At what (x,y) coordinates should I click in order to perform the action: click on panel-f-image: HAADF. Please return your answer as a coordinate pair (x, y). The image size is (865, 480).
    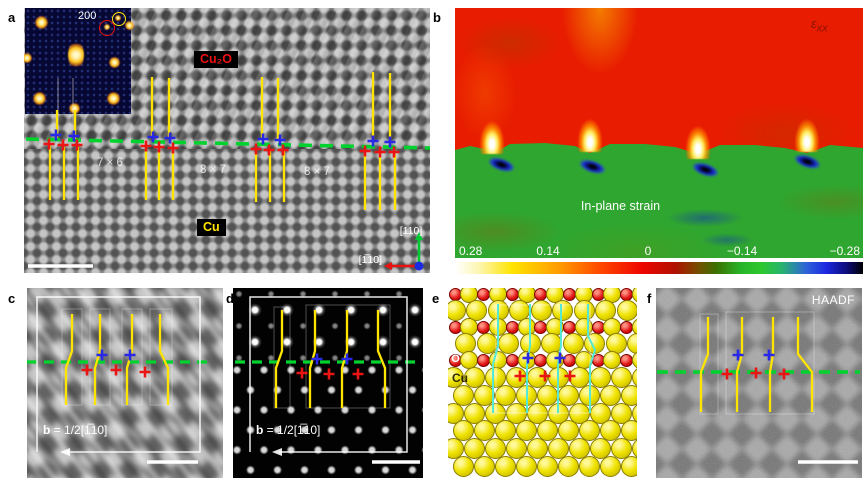
    Looking at the image, I should click on (759, 383).